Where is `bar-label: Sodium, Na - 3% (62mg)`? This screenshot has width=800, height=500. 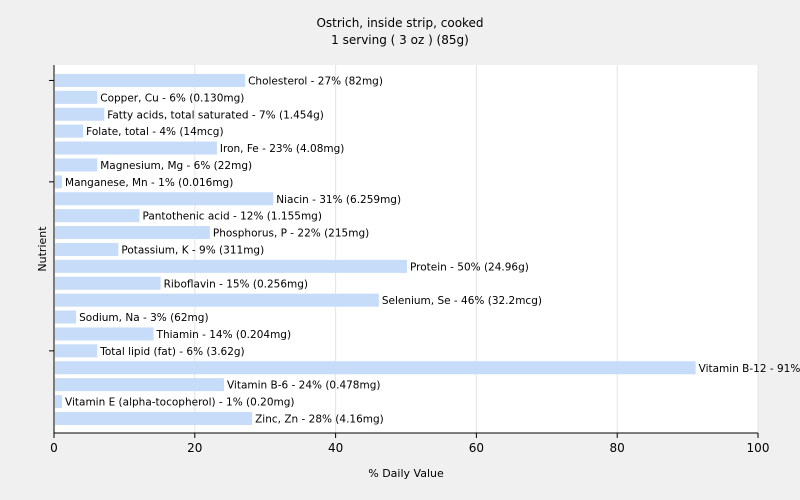
bar-label: Sodium, Na - 3% (62mg) is located at coordinates (143, 318).